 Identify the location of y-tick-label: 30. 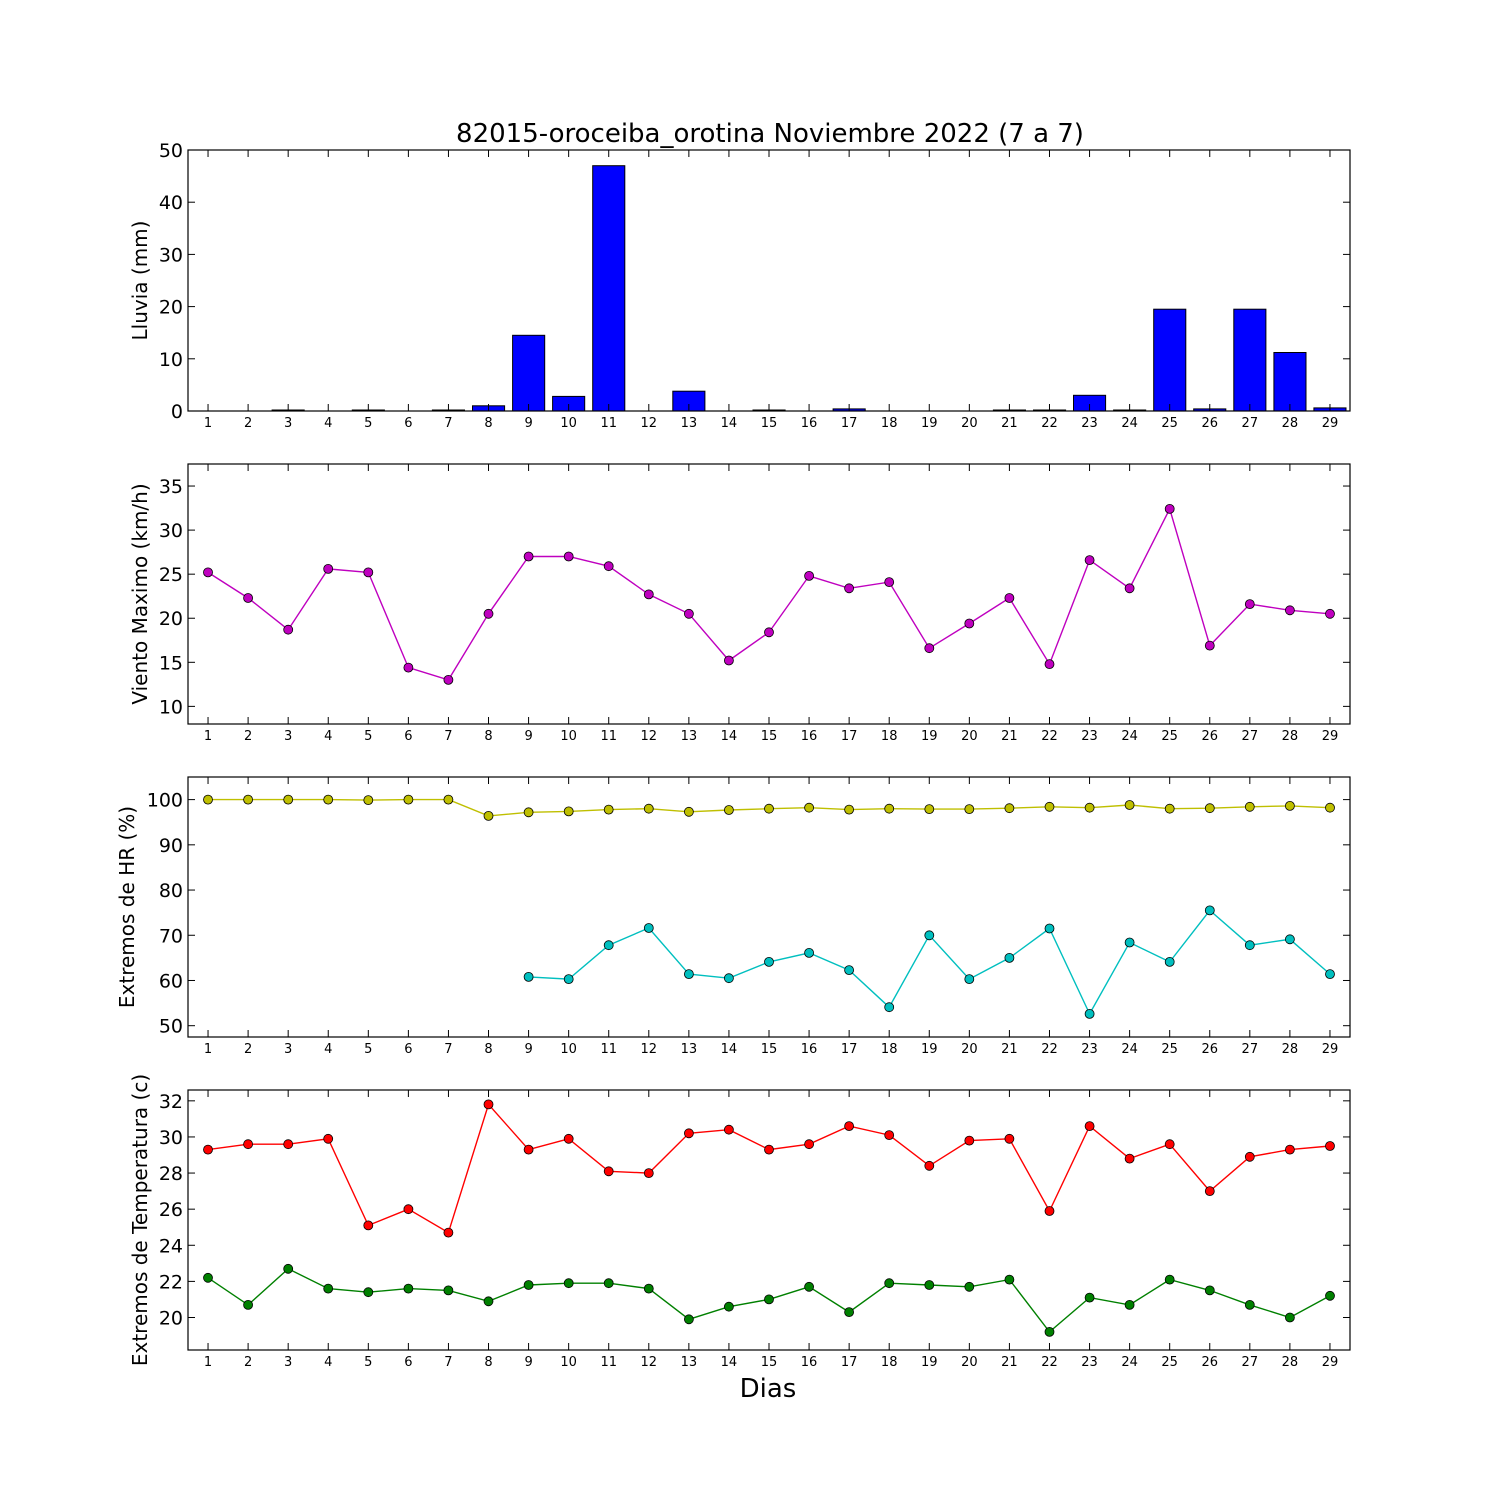
(171, 255).